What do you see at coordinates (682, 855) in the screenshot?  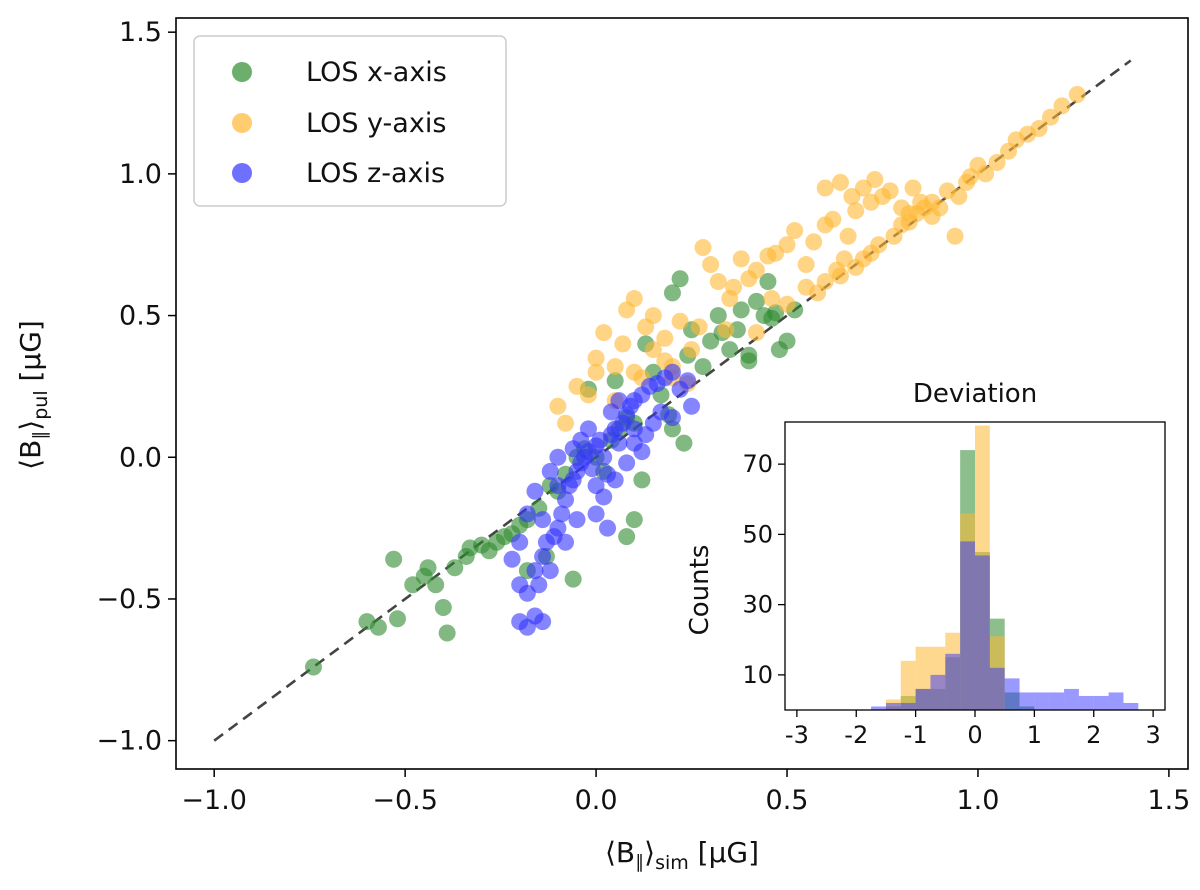 I see `x-axis-label: ⟨B∥⟩sim [μG]` at bounding box center [682, 855].